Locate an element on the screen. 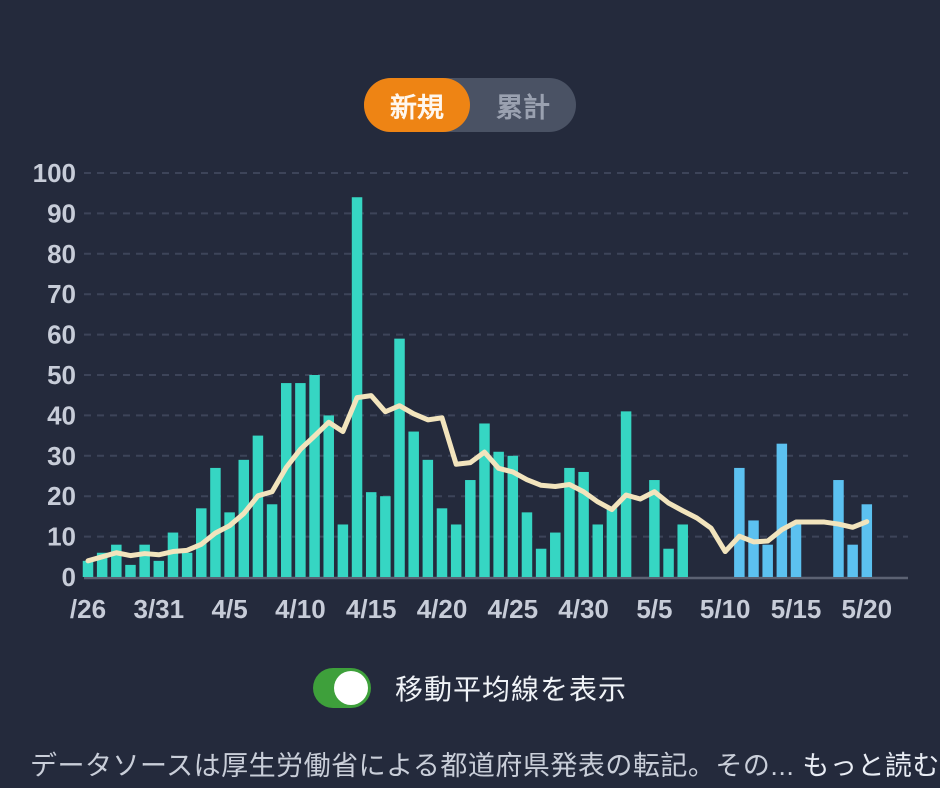 The image size is (940, 788). bar-4/1 is located at coordinates (173, 554).